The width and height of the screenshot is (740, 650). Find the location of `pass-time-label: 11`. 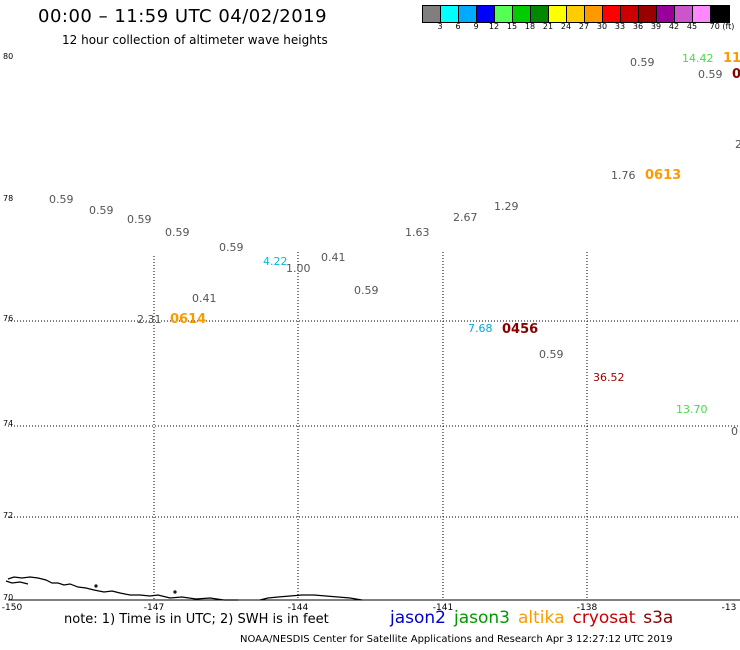

pass-time-label: 11 is located at coordinates (731, 58).